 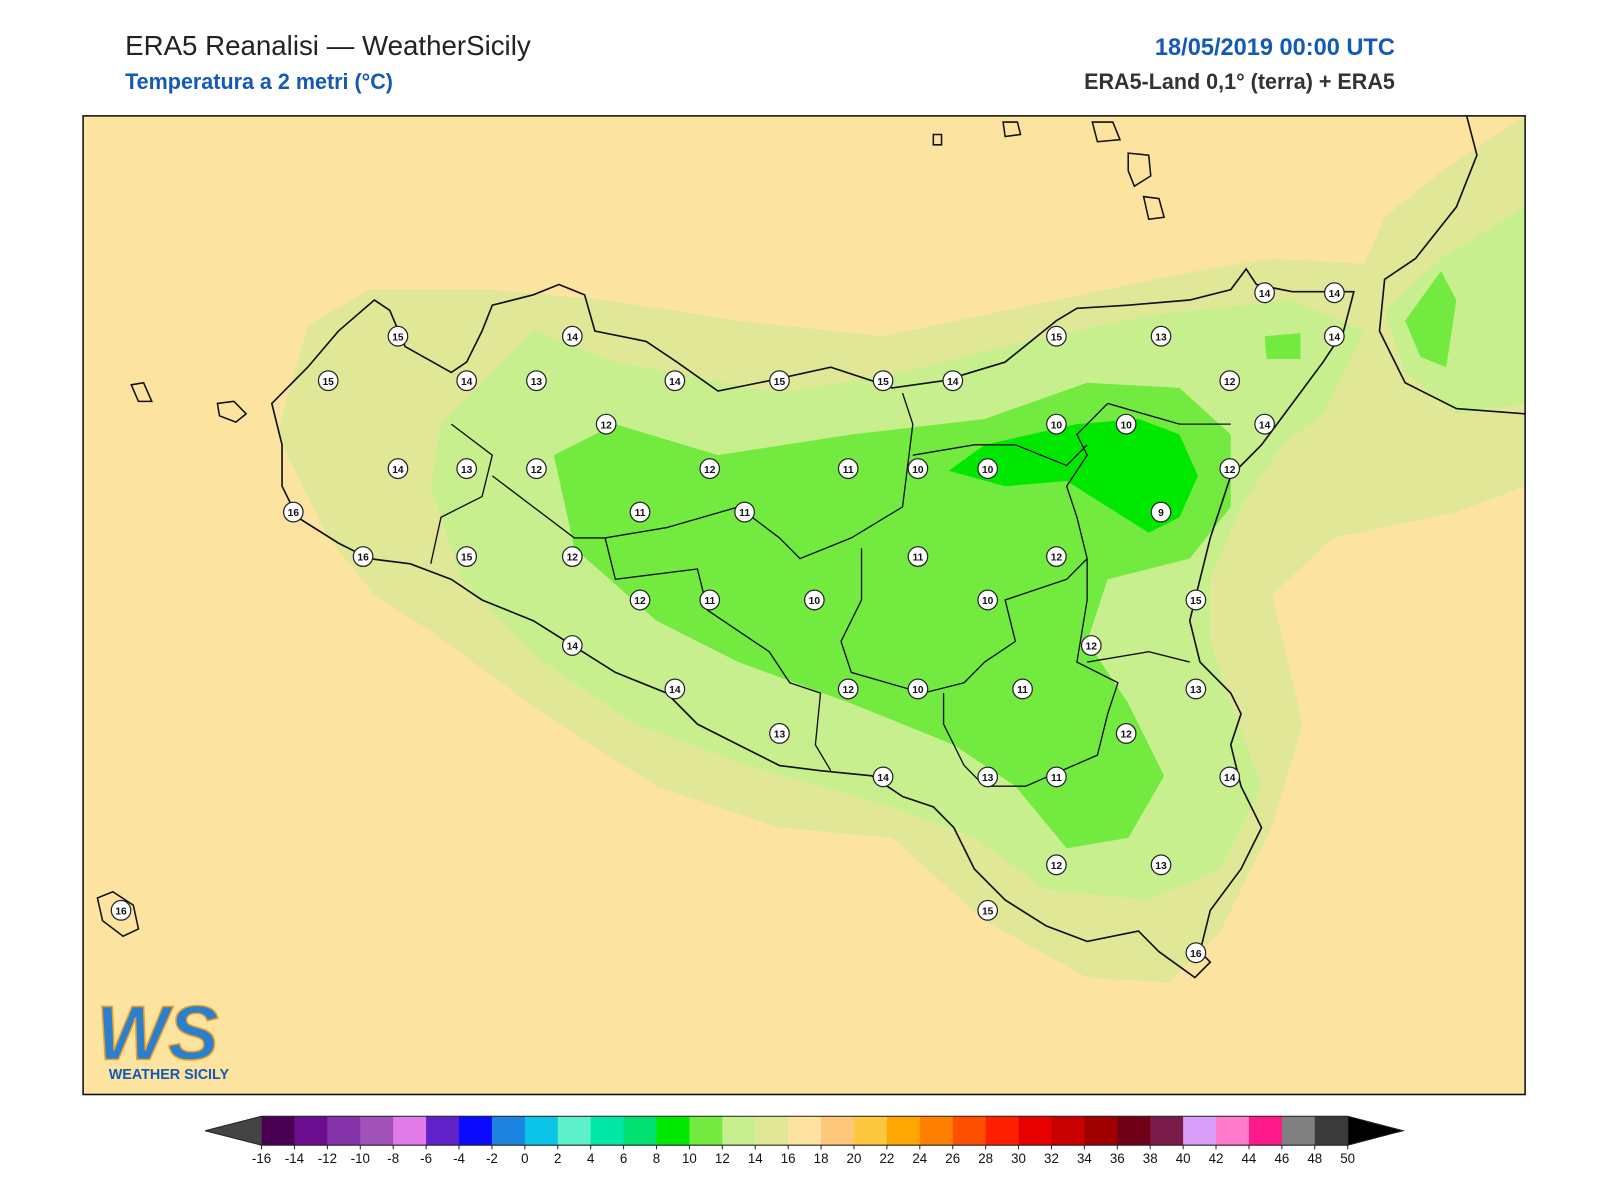 I want to click on colorbar-tick-label: 48, so click(x=1314, y=1158).